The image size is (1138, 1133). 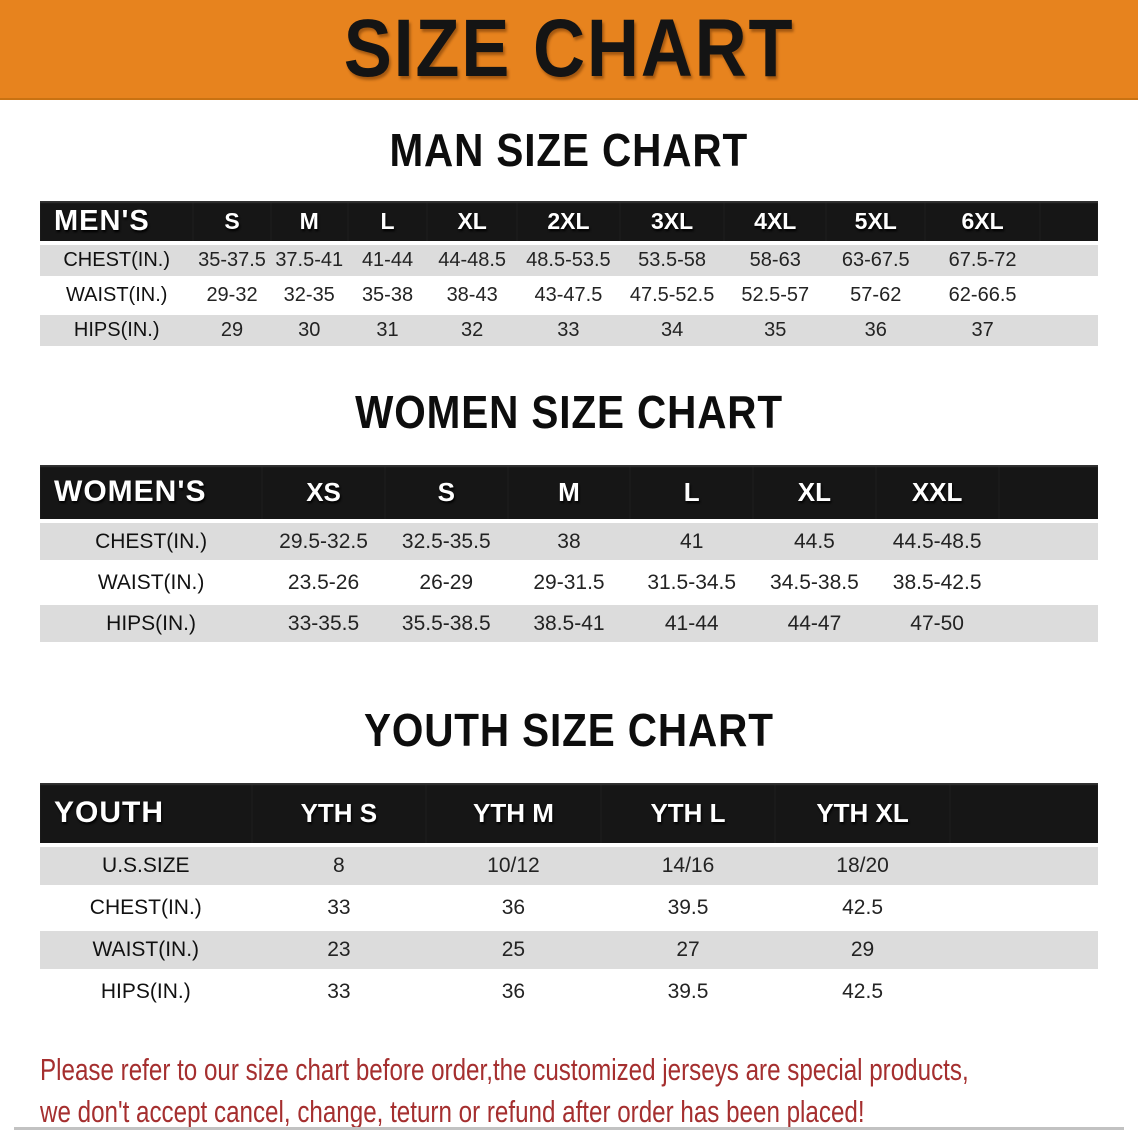 What do you see at coordinates (775, 295) in the screenshot?
I see `size-value: 52.5-57` at bounding box center [775, 295].